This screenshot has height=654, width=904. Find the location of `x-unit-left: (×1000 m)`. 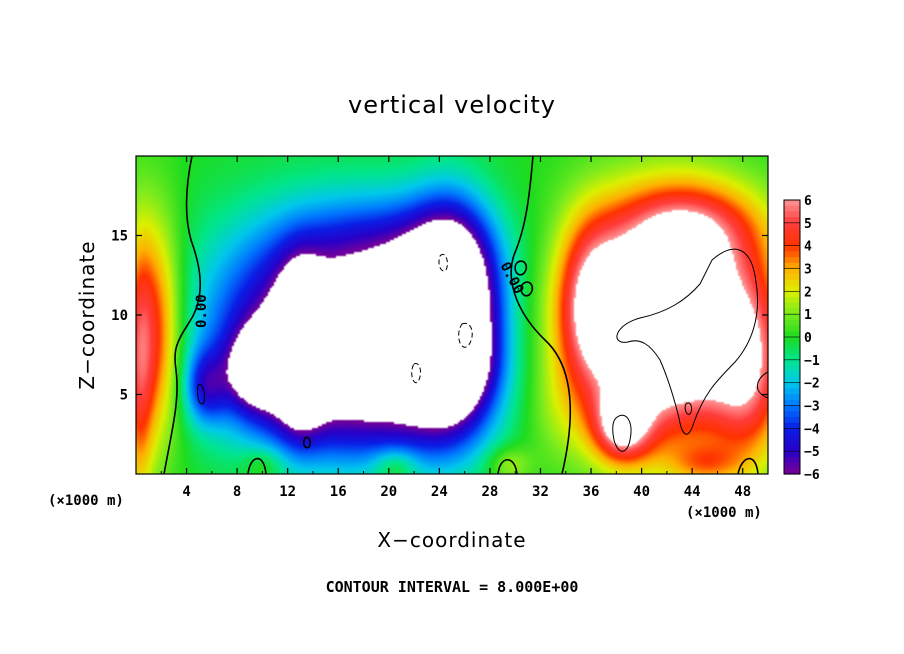

x-unit-left: (×1000 m) is located at coordinates (86, 501).